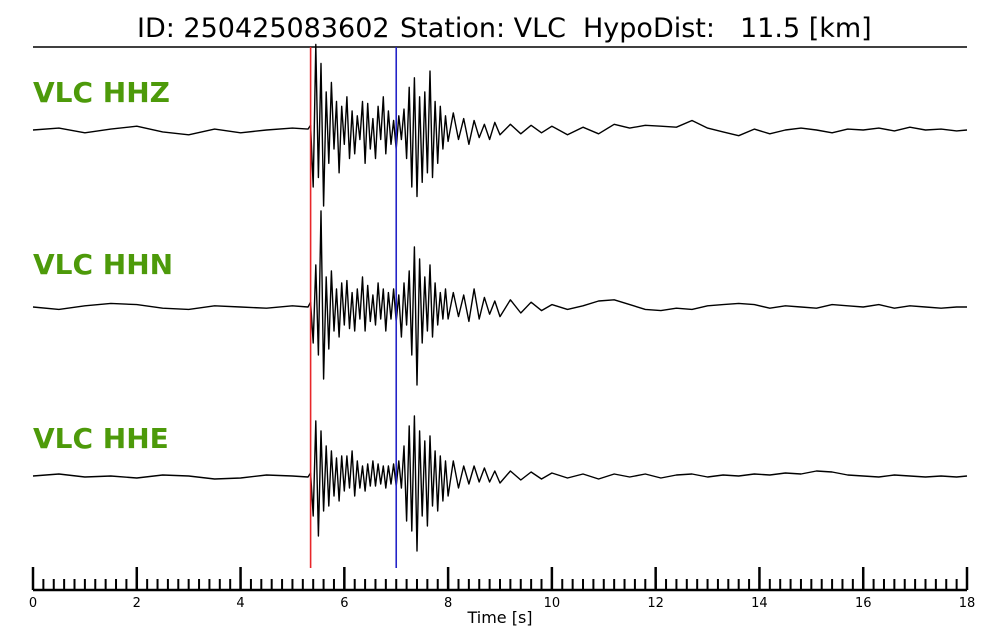 The height and width of the screenshot is (640, 1000). What do you see at coordinates (502, 597) in the screenshot?
I see `time-axis: 0 2 4 6 8 10 12 14 16 18 Time [s]` at bounding box center [502, 597].